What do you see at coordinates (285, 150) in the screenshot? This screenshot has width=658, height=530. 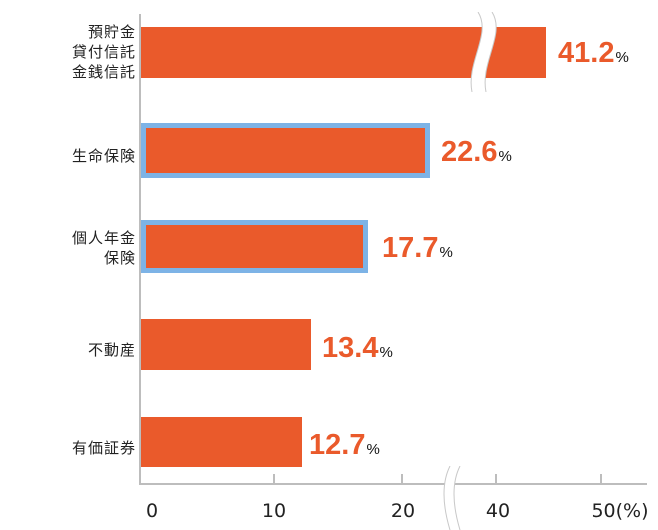 I see `bar-life-insurance` at bounding box center [285, 150].